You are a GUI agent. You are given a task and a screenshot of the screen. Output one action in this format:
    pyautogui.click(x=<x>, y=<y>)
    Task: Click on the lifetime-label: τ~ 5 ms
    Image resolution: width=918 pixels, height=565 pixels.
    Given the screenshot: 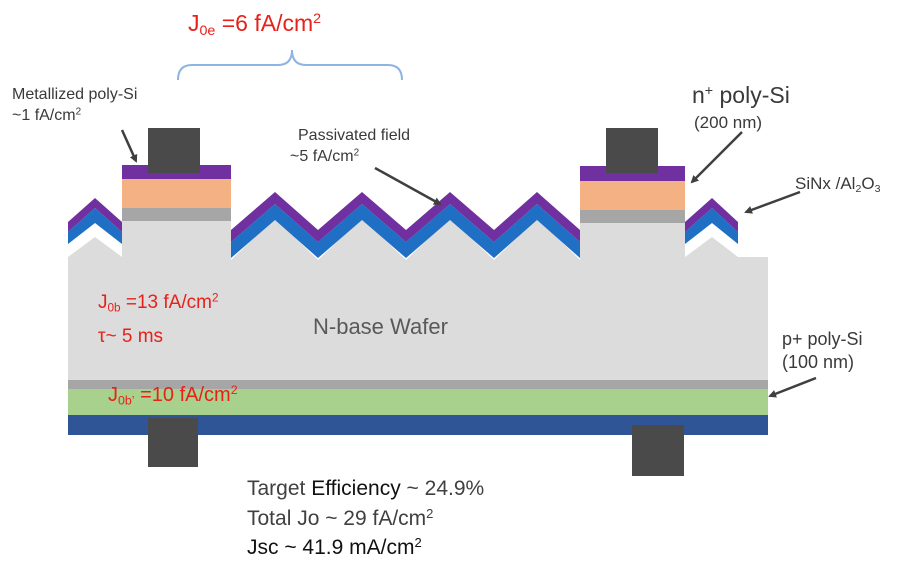 What is the action you would take?
    pyautogui.click(x=131, y=336)
    